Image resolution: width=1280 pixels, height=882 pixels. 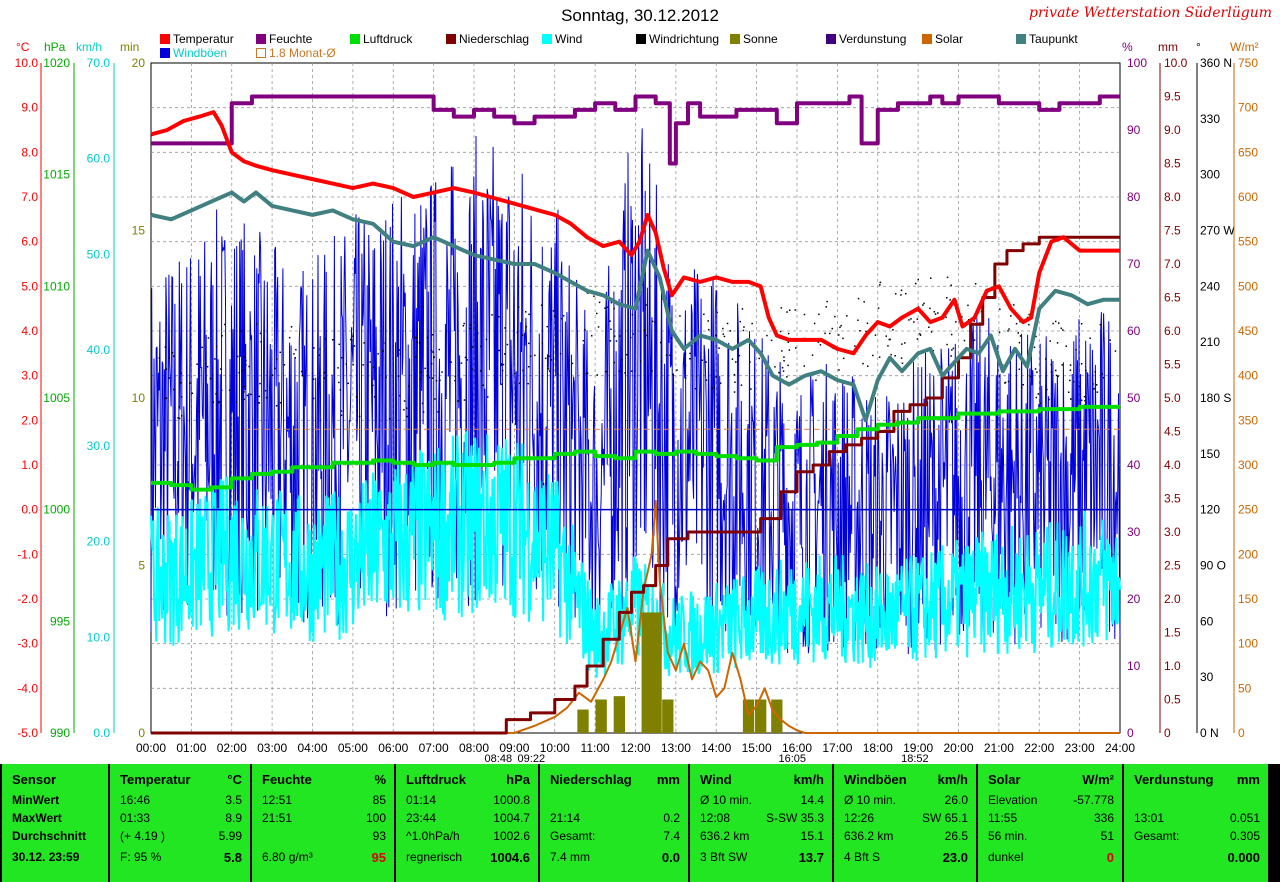 What do you see at coordinates (906, 857) in the screenshot?
I see `table-cell: 4 Bft S 23.0` at bounding box center [906, 857].